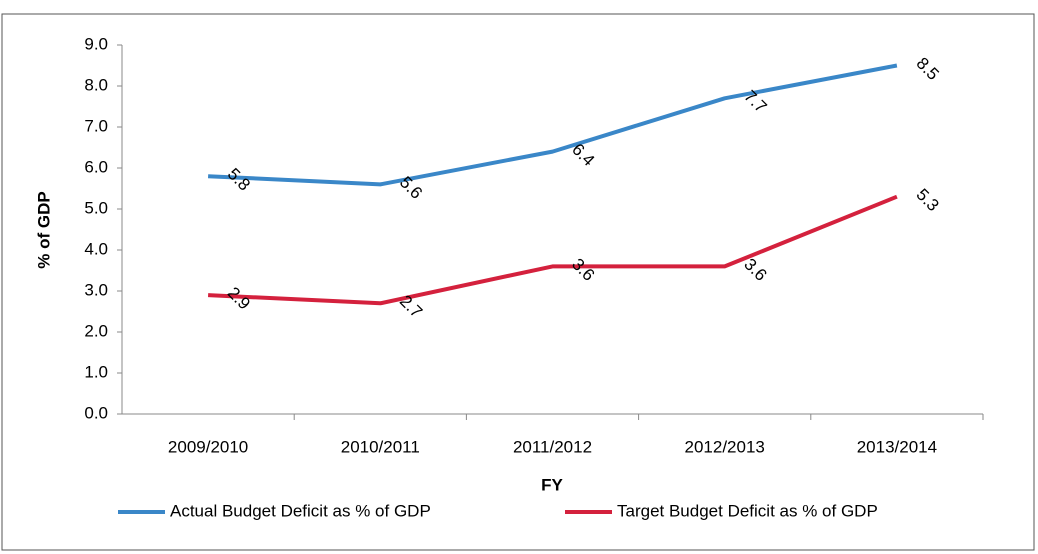  What do you see at coordinates (747, 510) in the screenshot?
I see `legend-label: Target Budget Deficit as % of GDP` at bounding box center [747, 510].